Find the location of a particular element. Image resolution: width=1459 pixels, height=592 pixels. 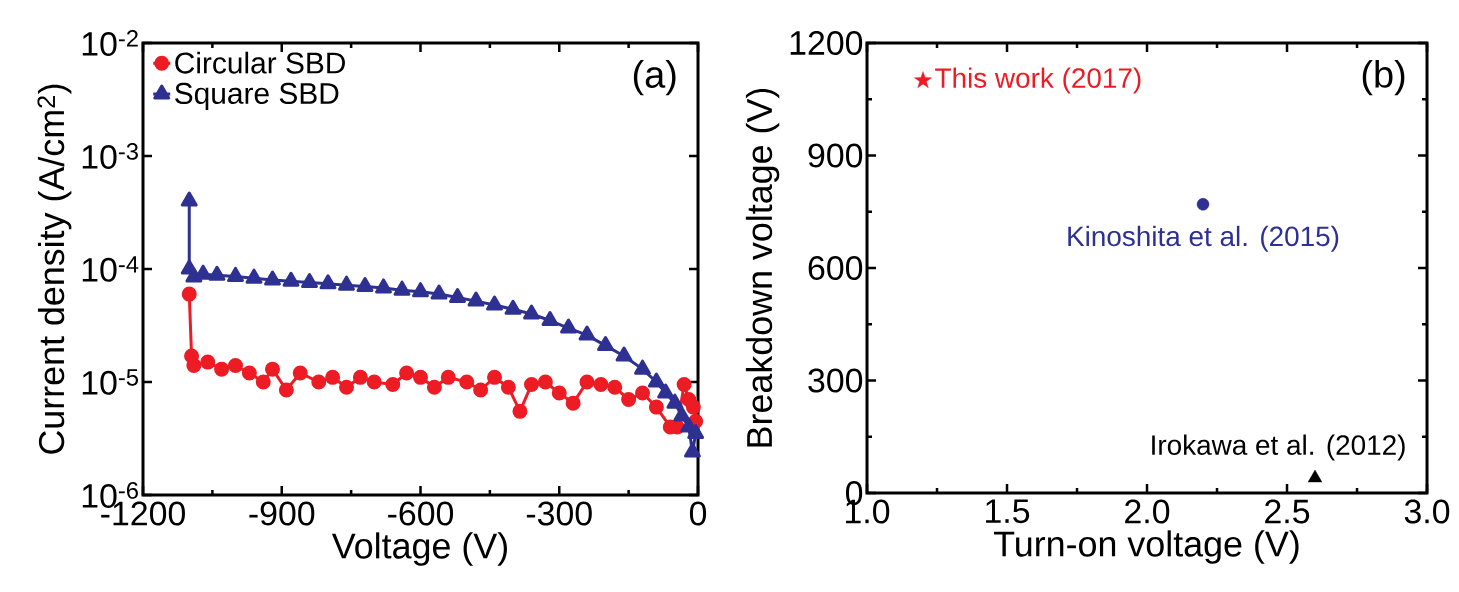

x-tick-label: 1.5 is located at coordinates (1008, 511).